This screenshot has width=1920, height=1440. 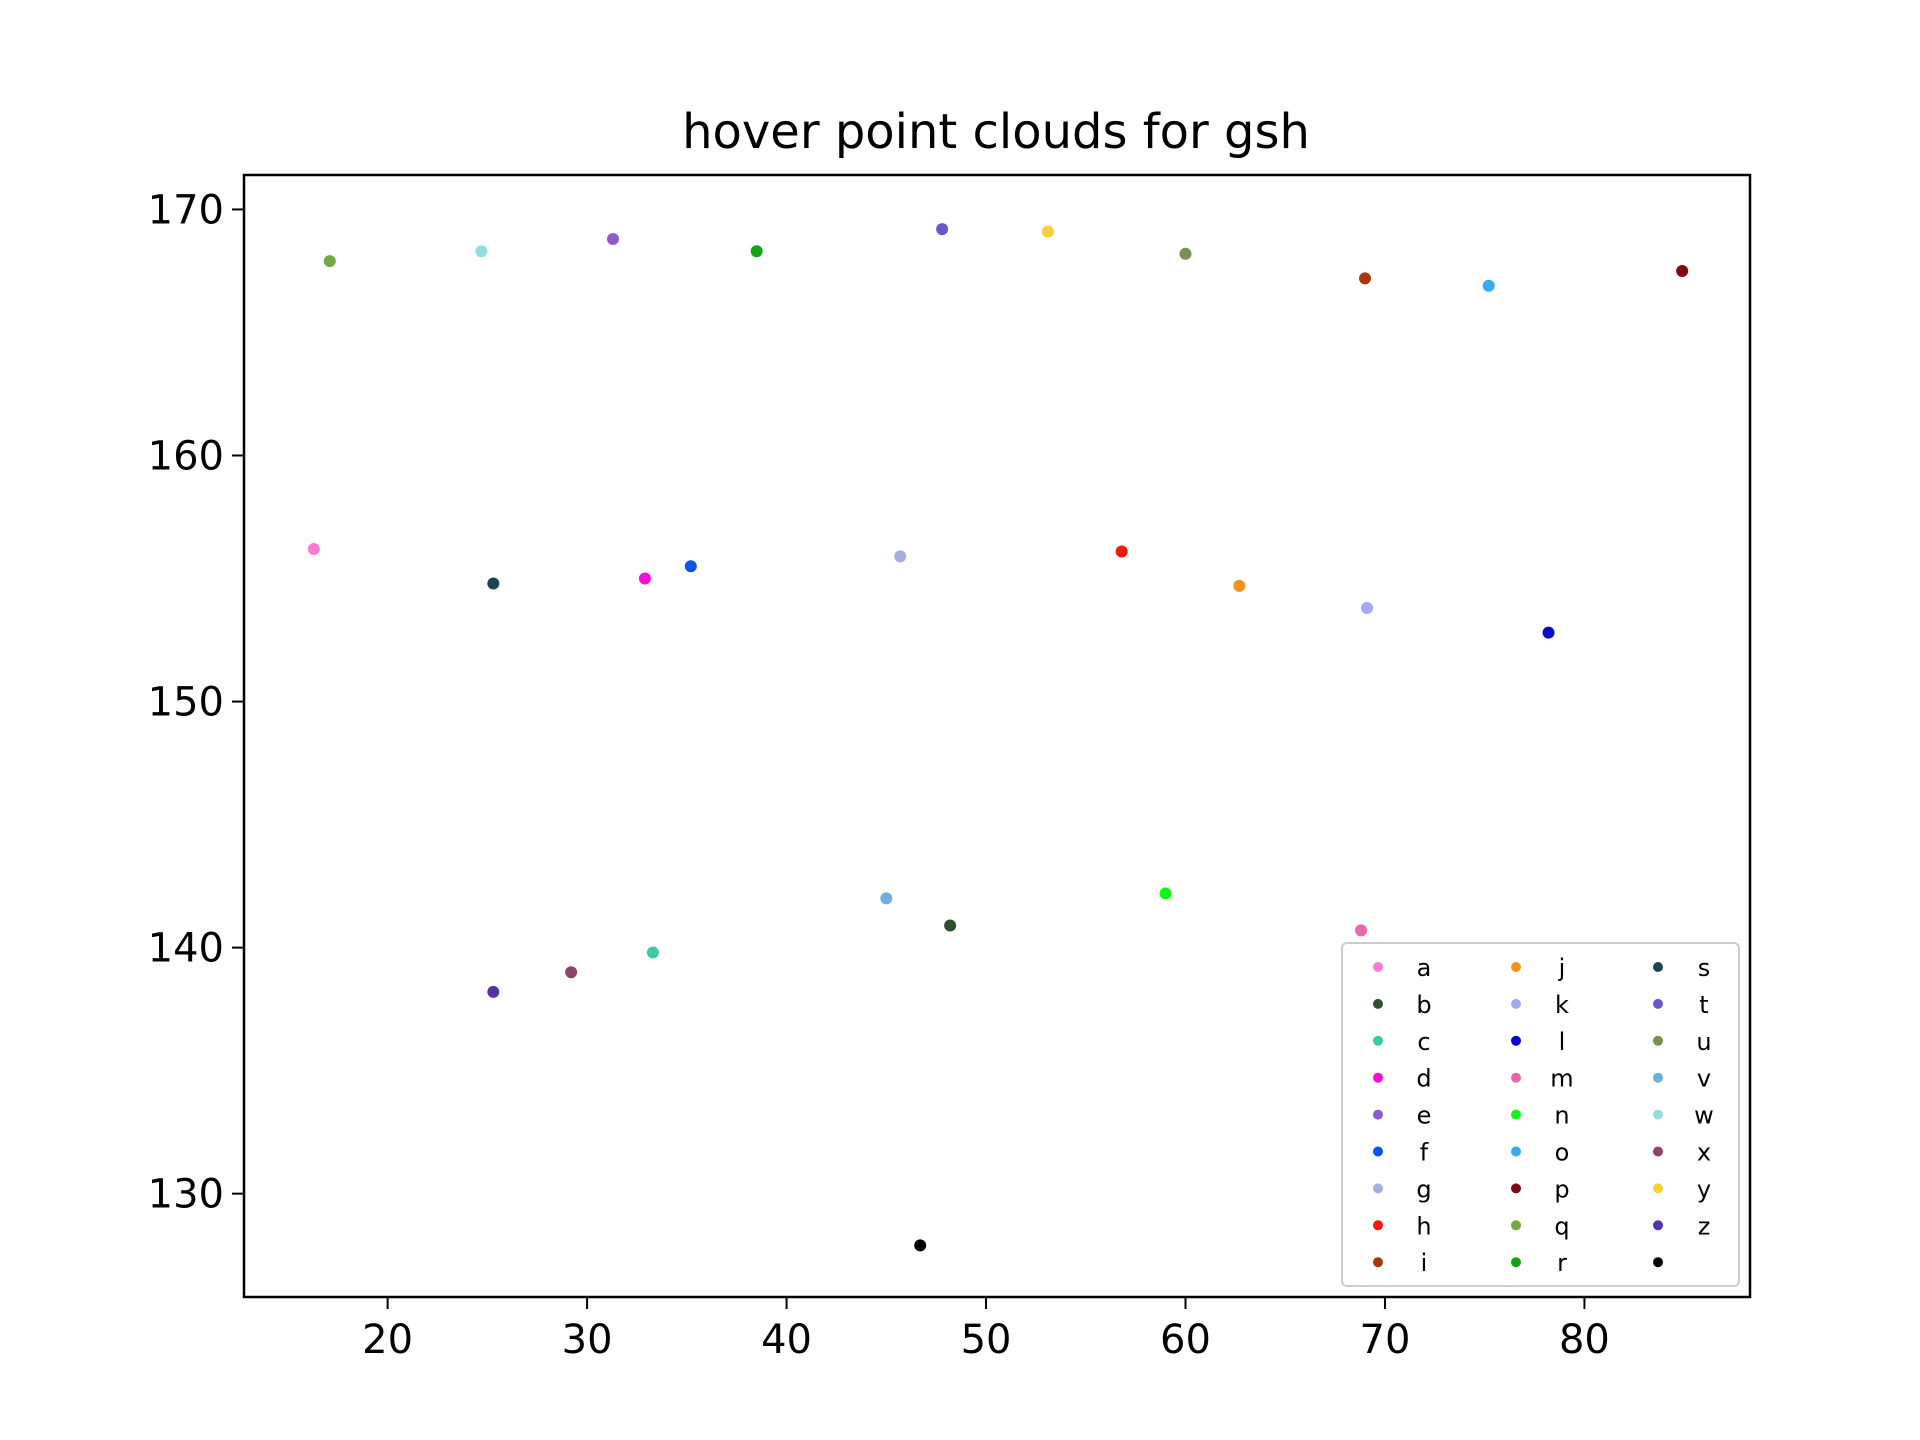 I want to click on legend-label: w, so click(x=1704, y=1116).